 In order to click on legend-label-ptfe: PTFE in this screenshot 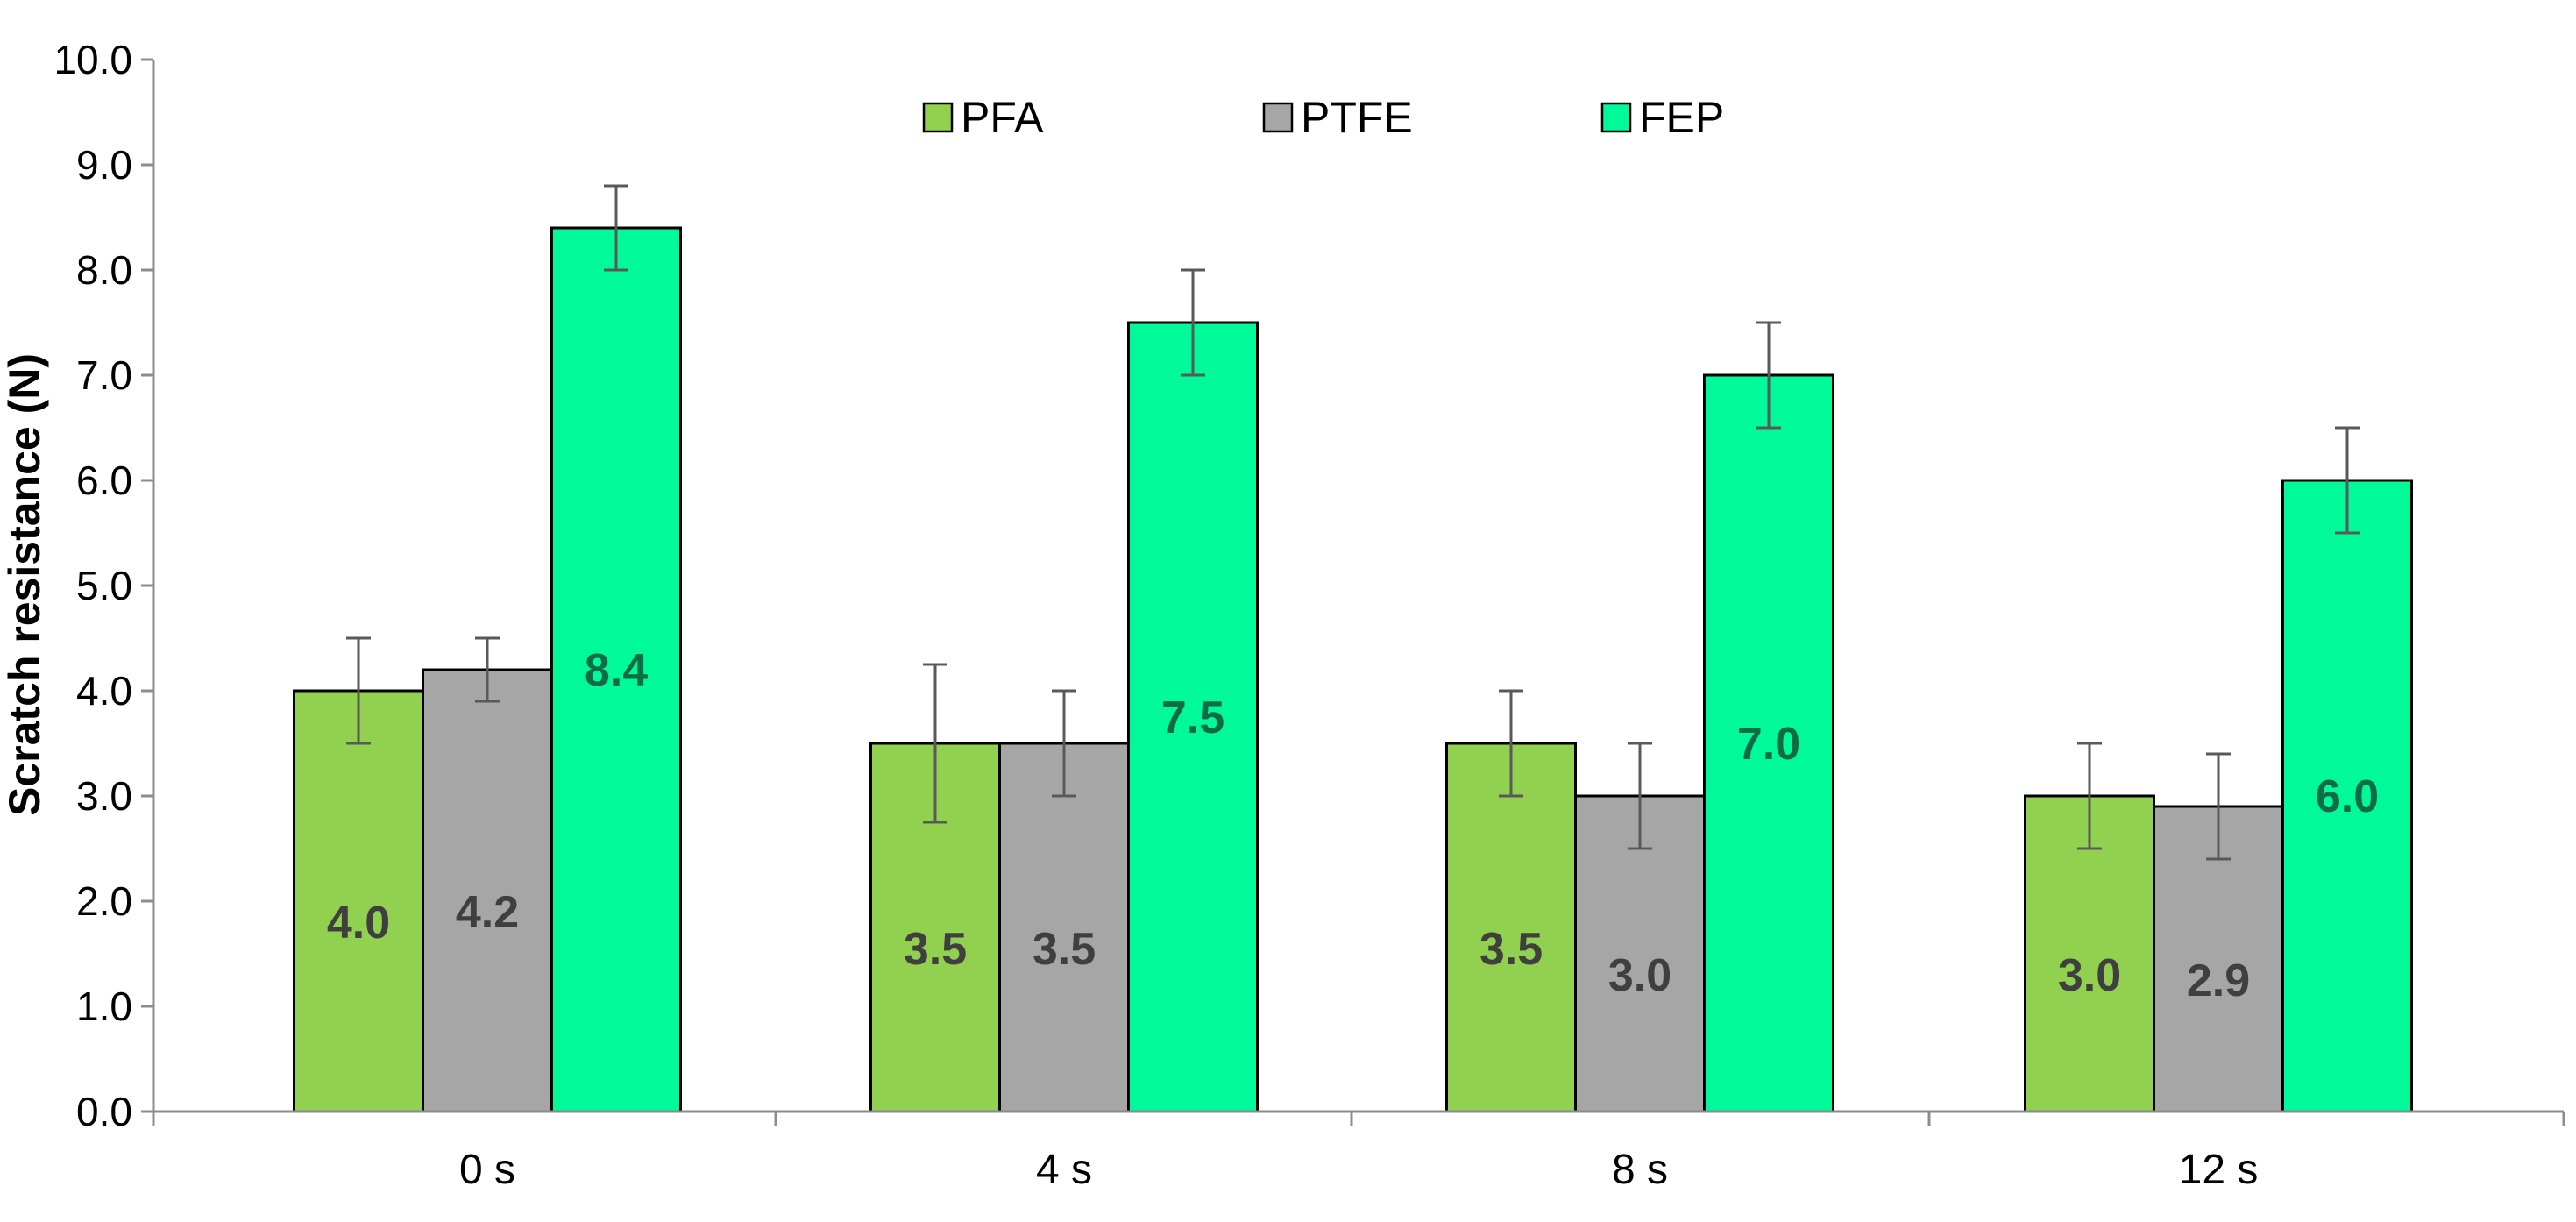, I will do `click(1357, 117)`.